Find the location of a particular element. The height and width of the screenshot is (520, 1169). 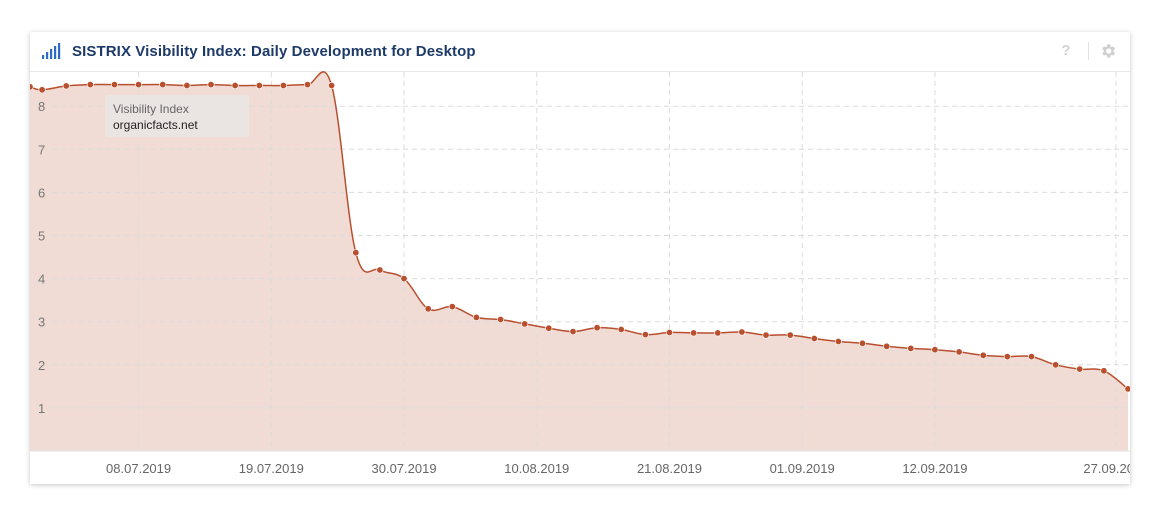

y-tick-label: 2 is located at coordinates (41, 365).